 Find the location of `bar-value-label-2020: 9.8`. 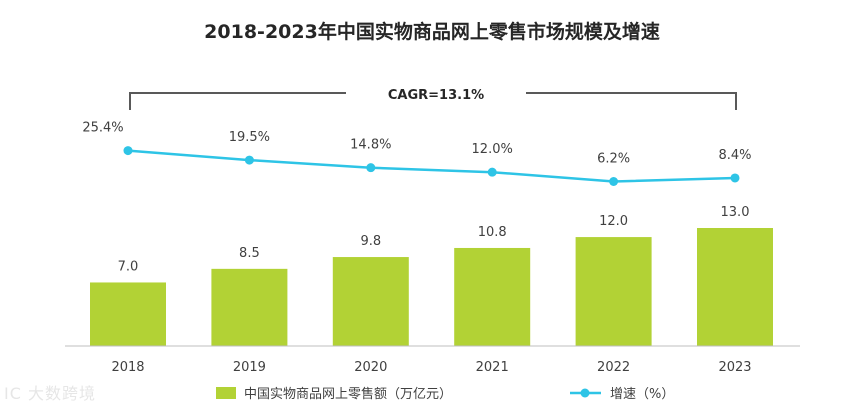

bar-value-label-2020: 9.8 is located at coordinates (370, 241).